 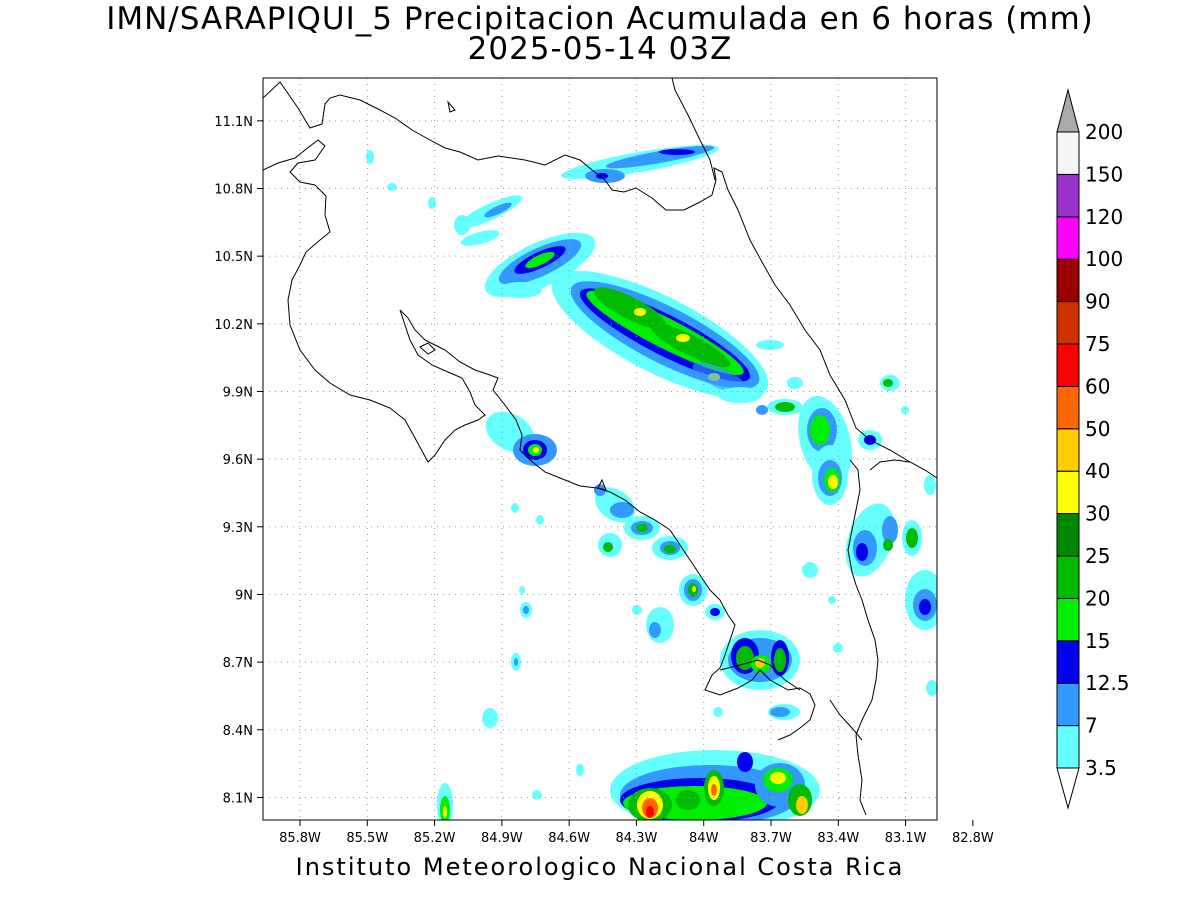 What do you see at coordinates (238, 392) in the screenshot?
I see `y-tick-label: 9.9N` at bounding box center [238, 392].